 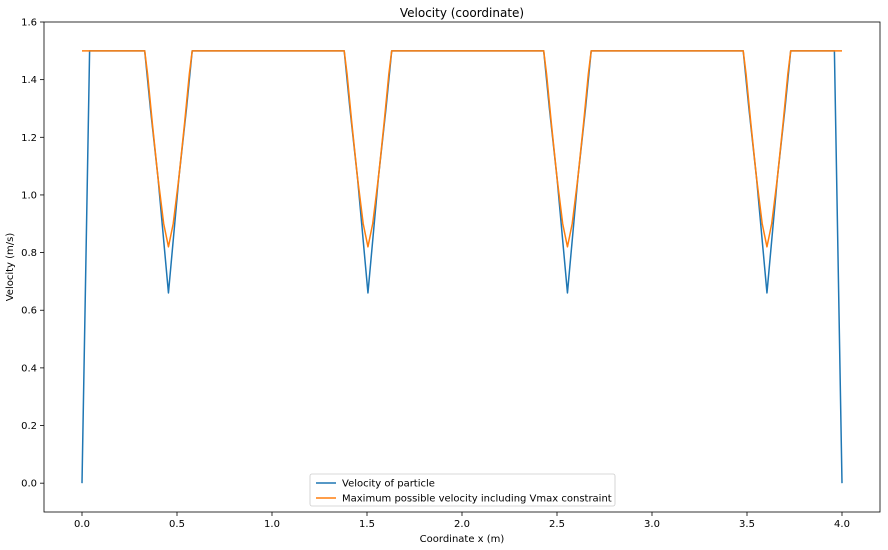 I want to click on x-axis: 0.0 0.5 1.0 1.5 2.0 2.5 3.0 3.5 4.0, so click(x=462, y=521).